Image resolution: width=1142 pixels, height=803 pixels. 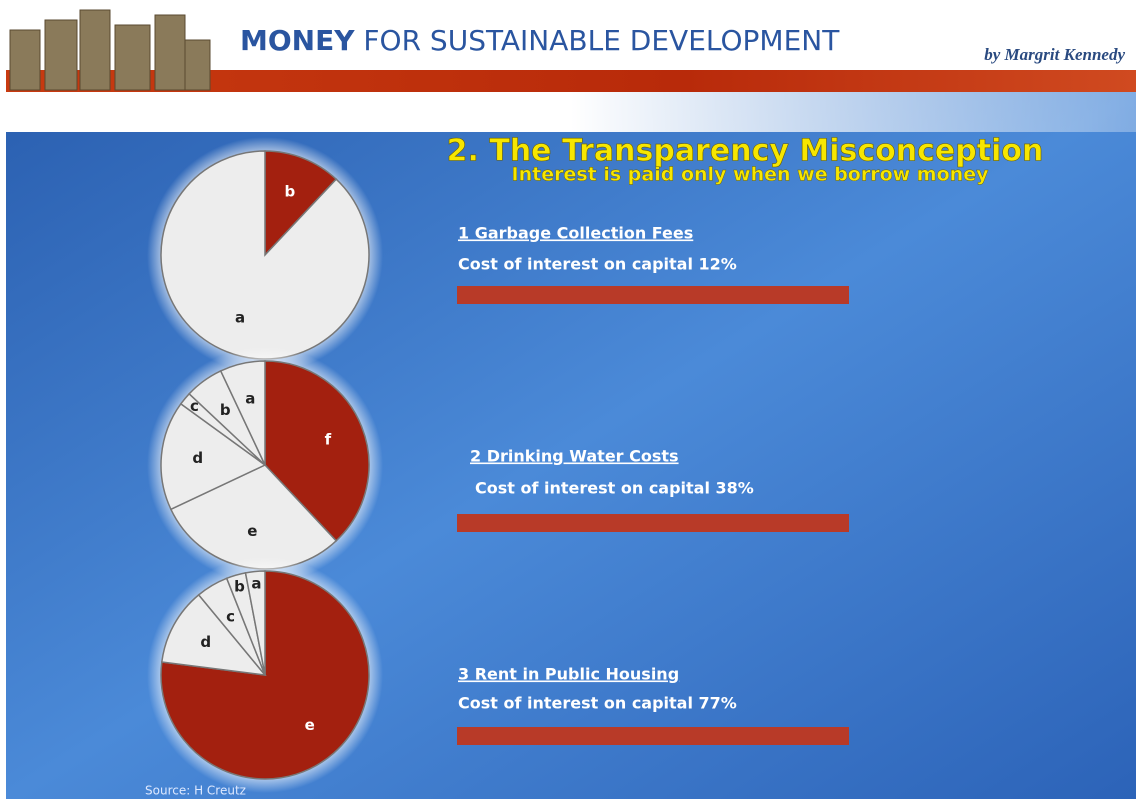 I want to click on item-text: Cost of interest on capital 77%, so click(x=597, y=703).